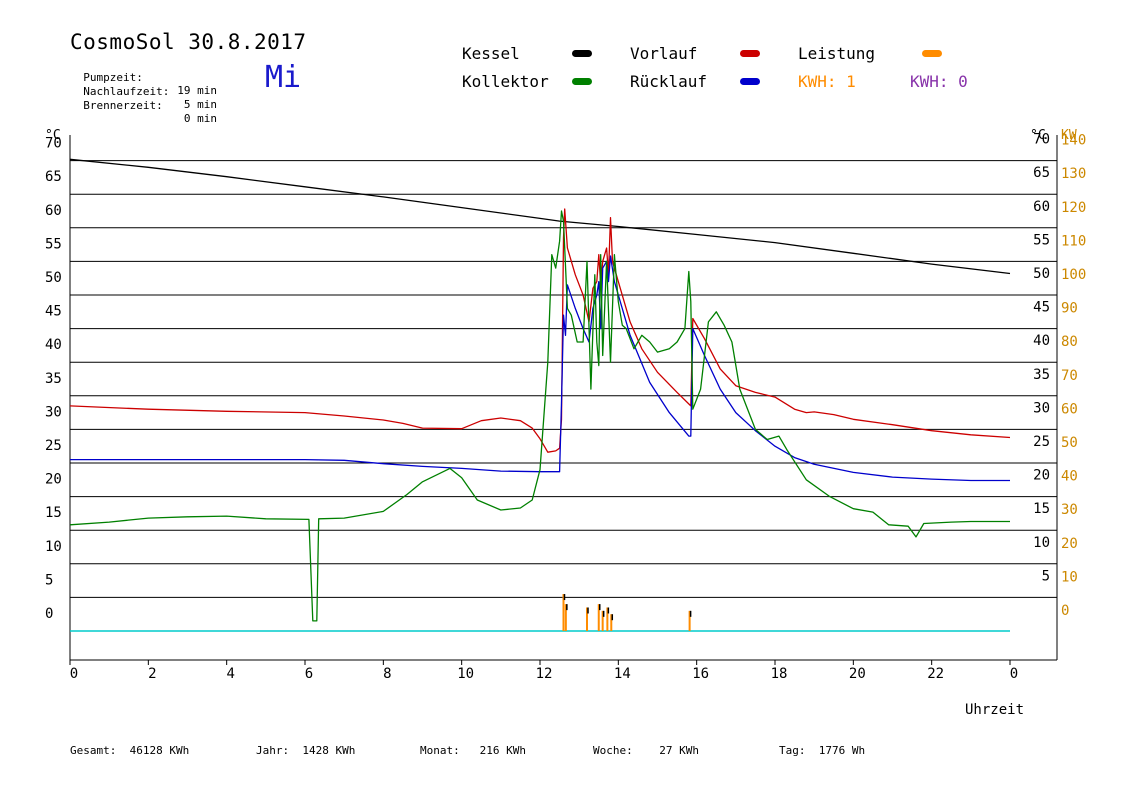 The image size is (1148, 812). What do you see at coordinates (93, 750) in the screenshot?
I see `gesamt-label: Gesamt:` at bounding box center [93, 750].